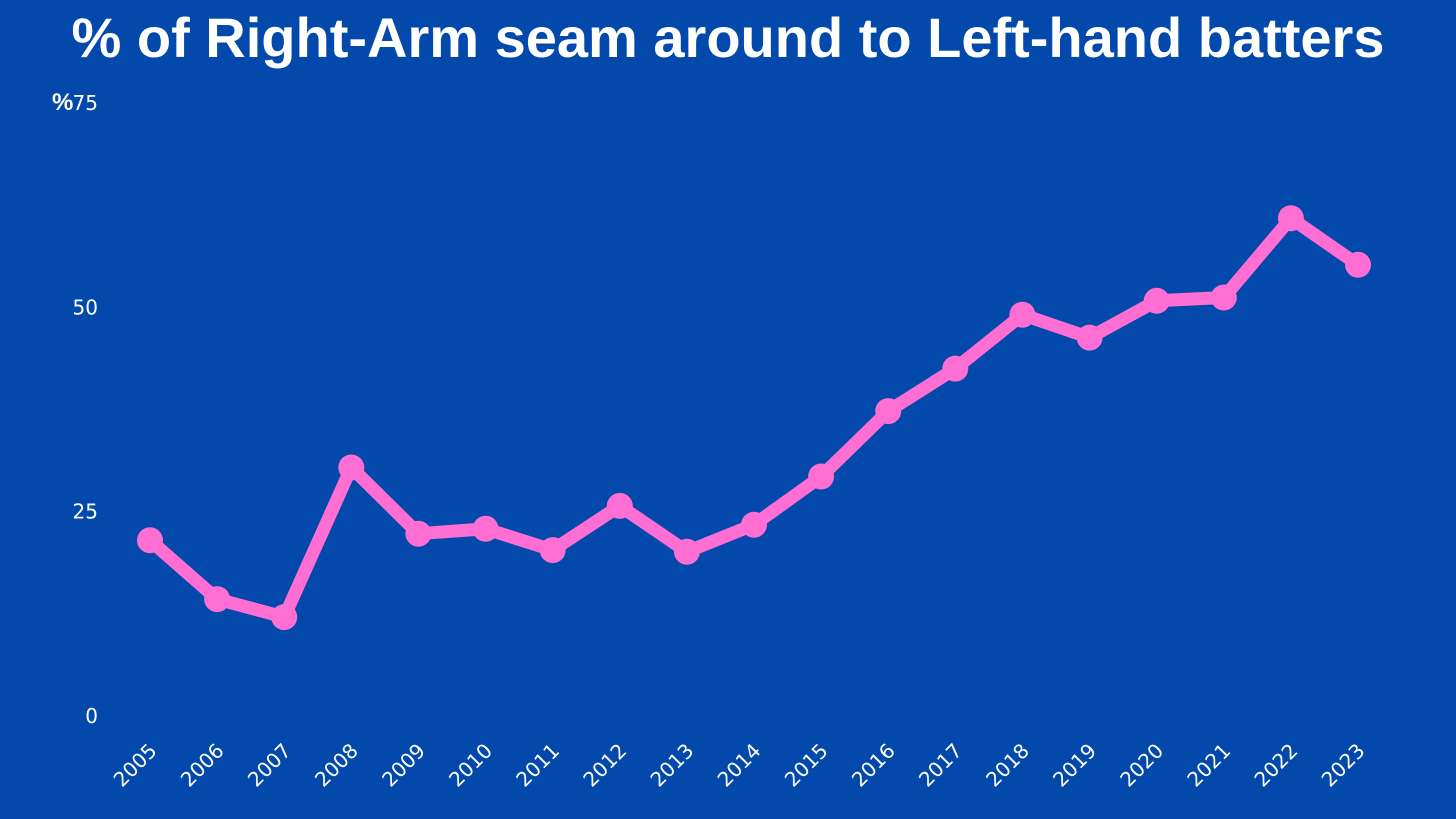  Describe the element at coordinates (806, 765) in the screenshot. I see `x-tick-label: 2015` at that location.